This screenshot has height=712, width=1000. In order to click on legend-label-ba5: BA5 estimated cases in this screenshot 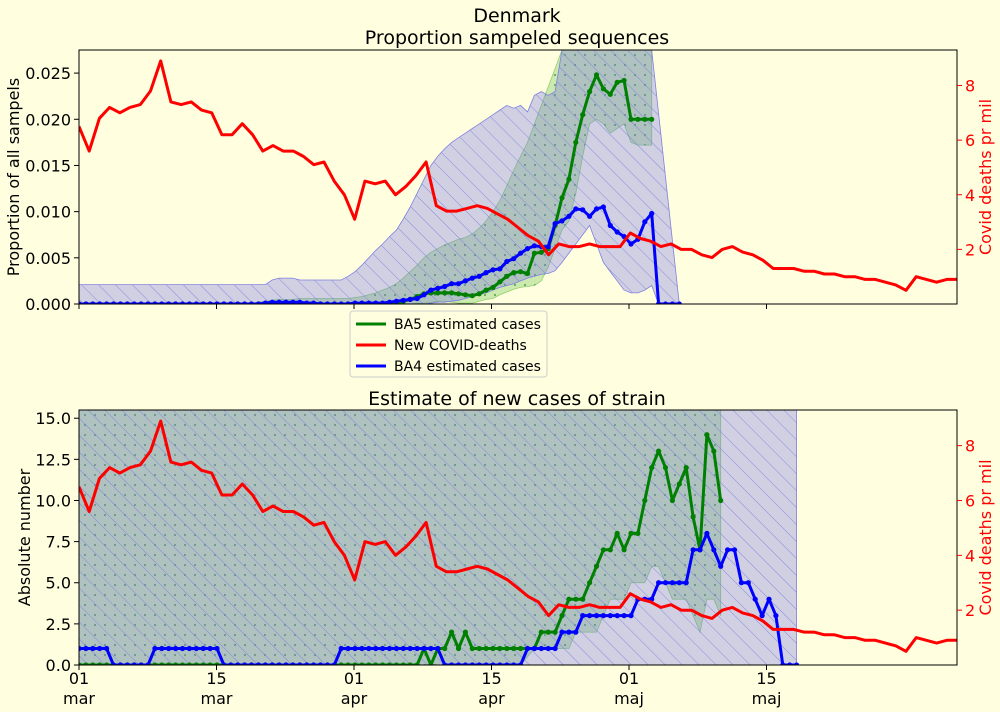, I will do `click(467, 325)`.